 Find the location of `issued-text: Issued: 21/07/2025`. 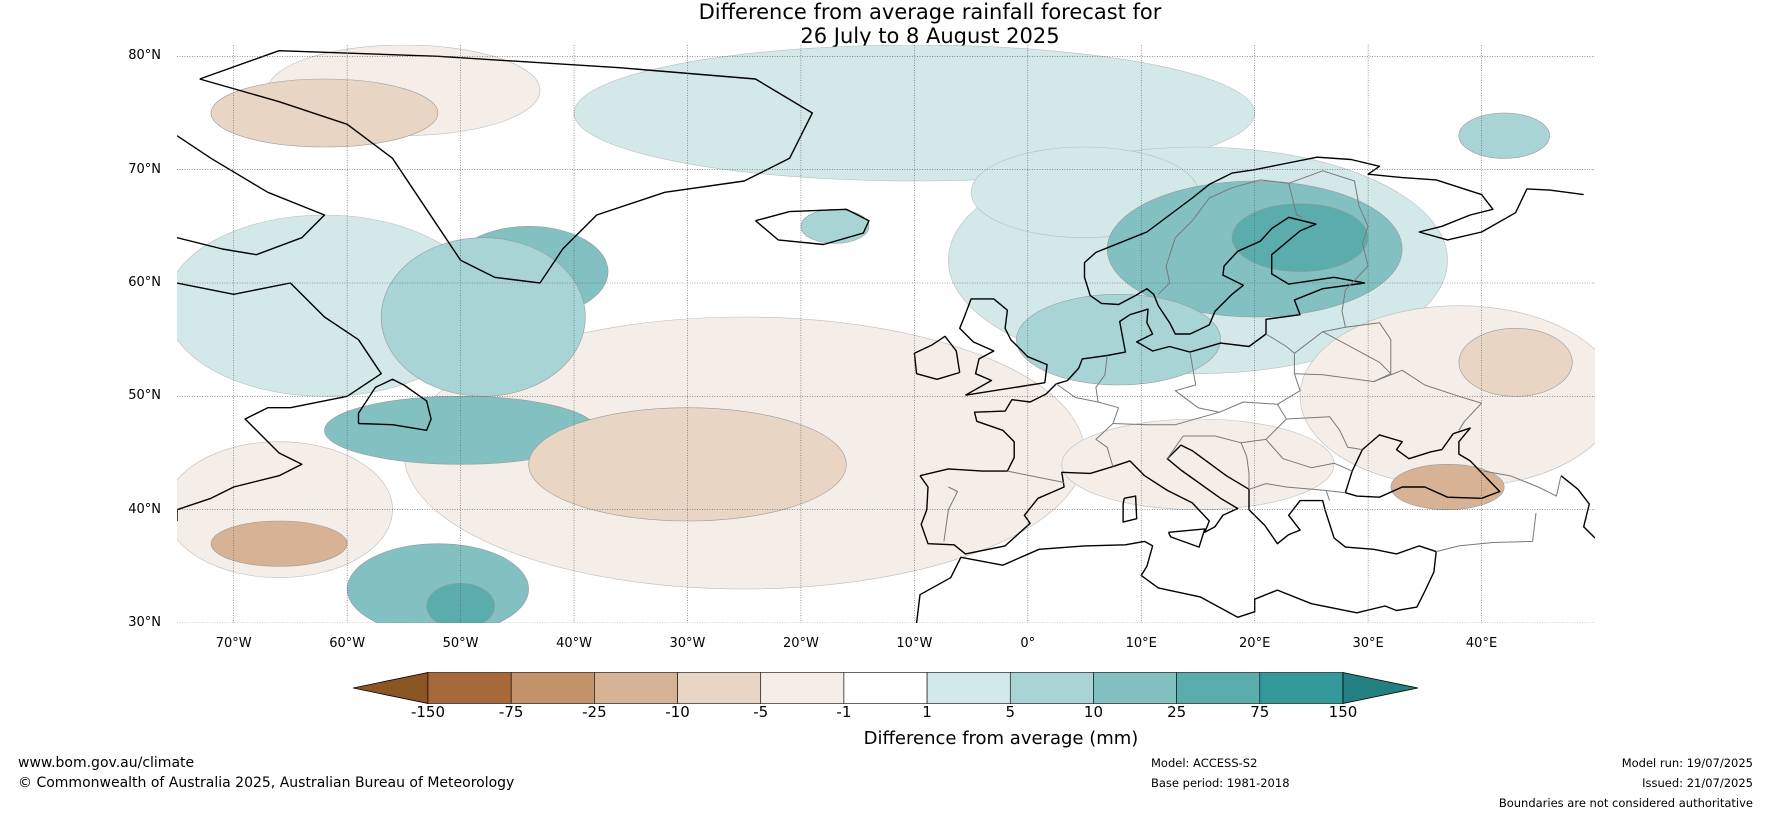

issued-text: Issued: 21/07/2025 is located at coordinates (1697, 783).